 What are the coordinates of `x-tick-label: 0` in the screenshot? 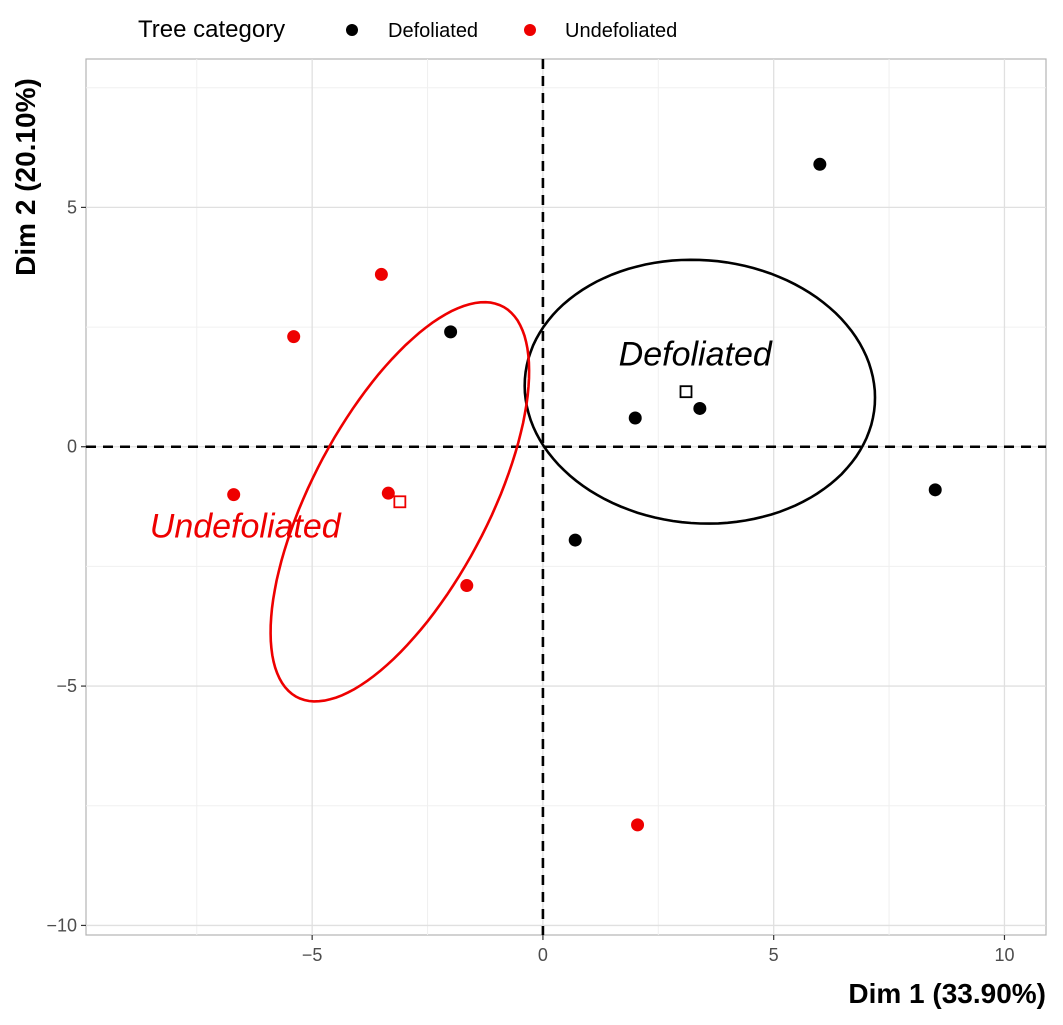 It's located at (543, 955).